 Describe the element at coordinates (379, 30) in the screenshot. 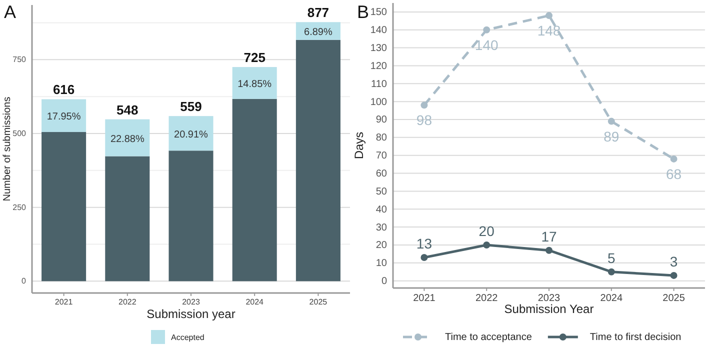

I see `y-tick-label: 140` at that location.